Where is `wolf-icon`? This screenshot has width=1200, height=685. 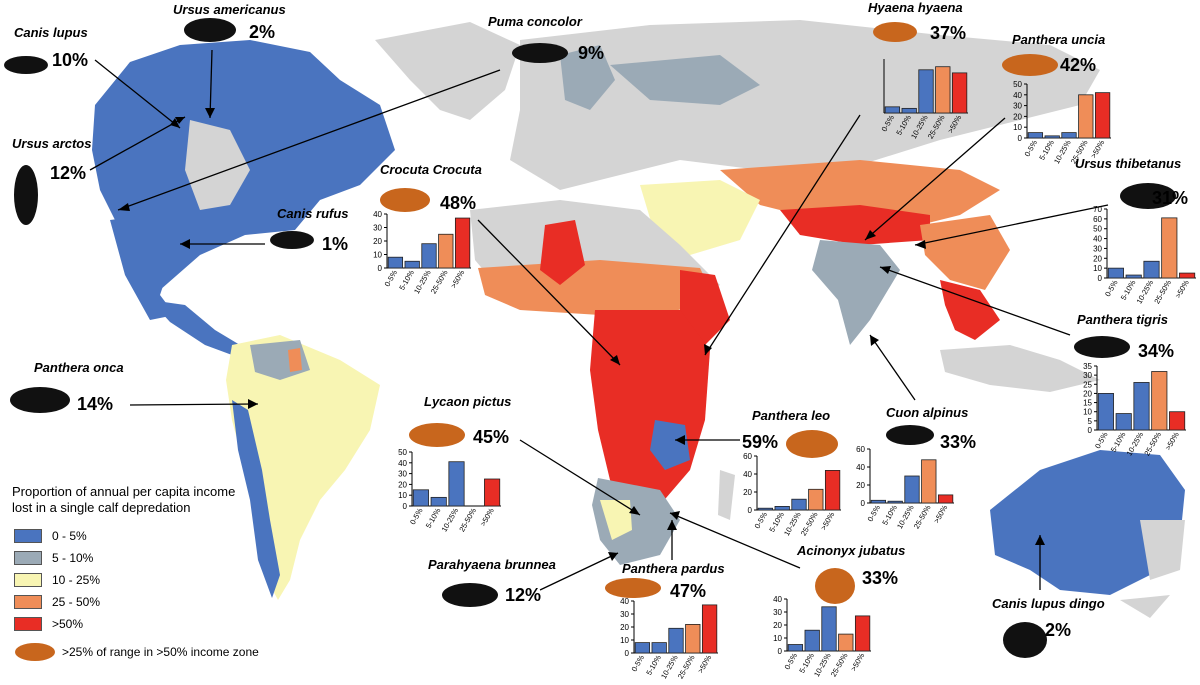 wolf-icon is located at coordinates (26, 65).